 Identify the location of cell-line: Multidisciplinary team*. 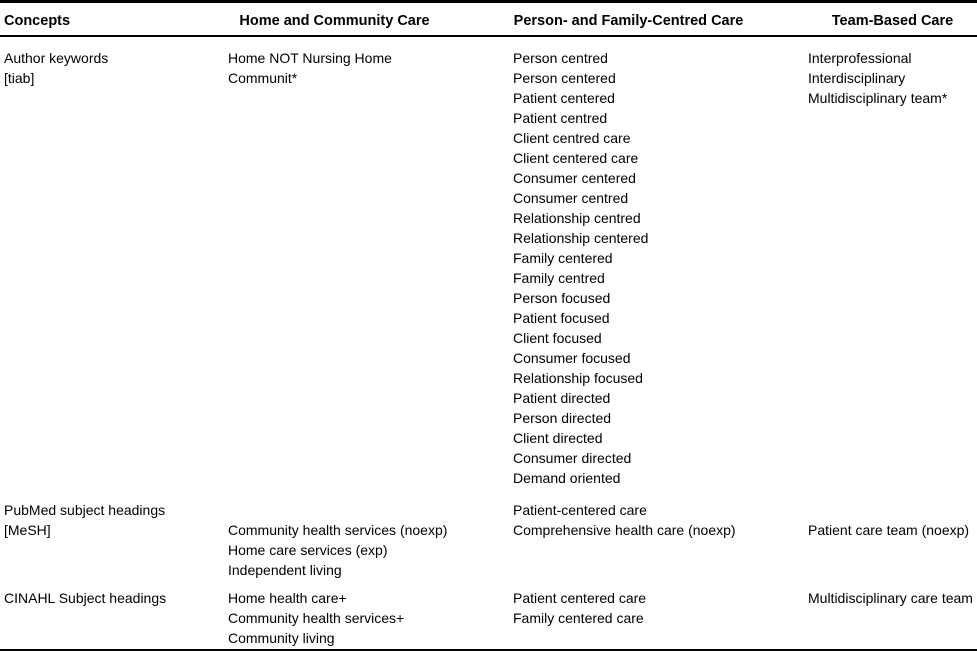
(878, 98).